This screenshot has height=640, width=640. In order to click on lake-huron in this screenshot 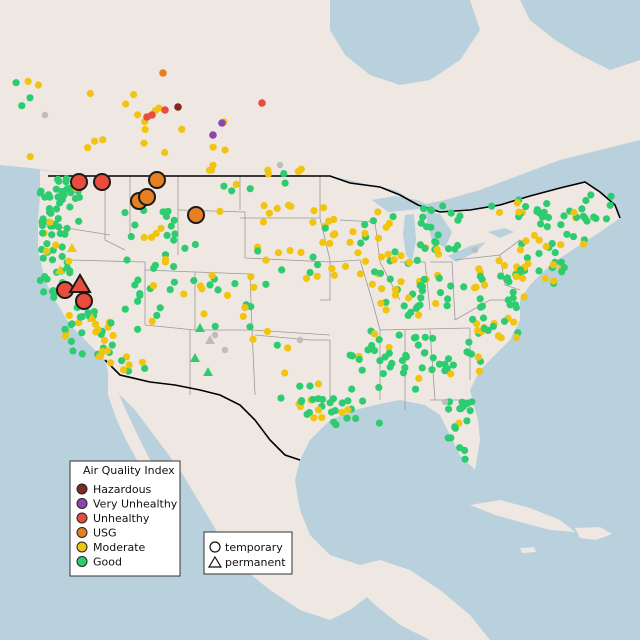, I will do `click(438, 230)`.